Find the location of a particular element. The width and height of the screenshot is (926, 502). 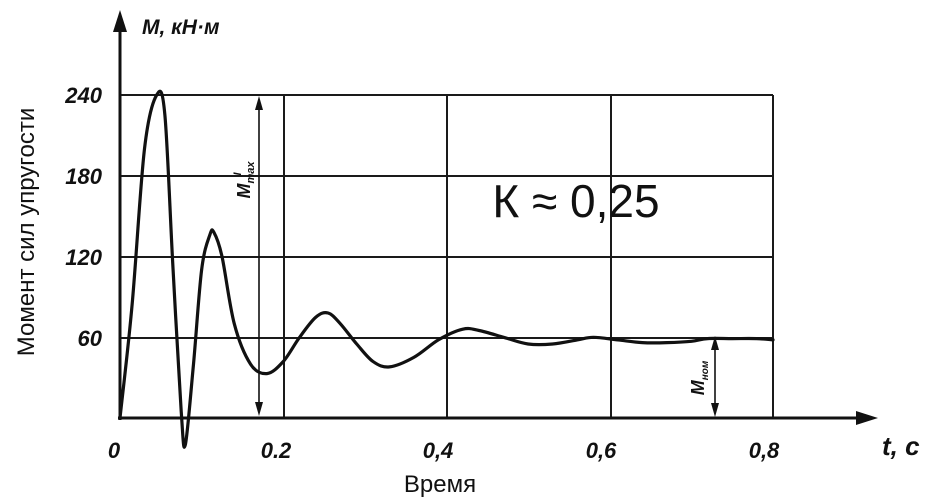

mmax-arrow-top is located at coordinates (259, 103).